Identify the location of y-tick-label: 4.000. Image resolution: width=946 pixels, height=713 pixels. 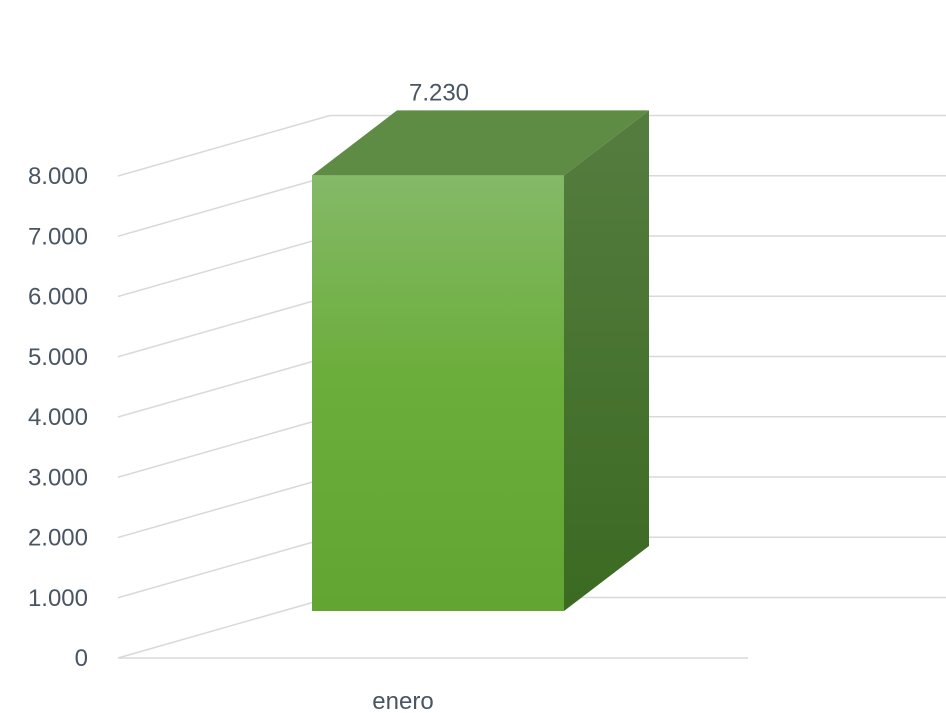
(58, 417).